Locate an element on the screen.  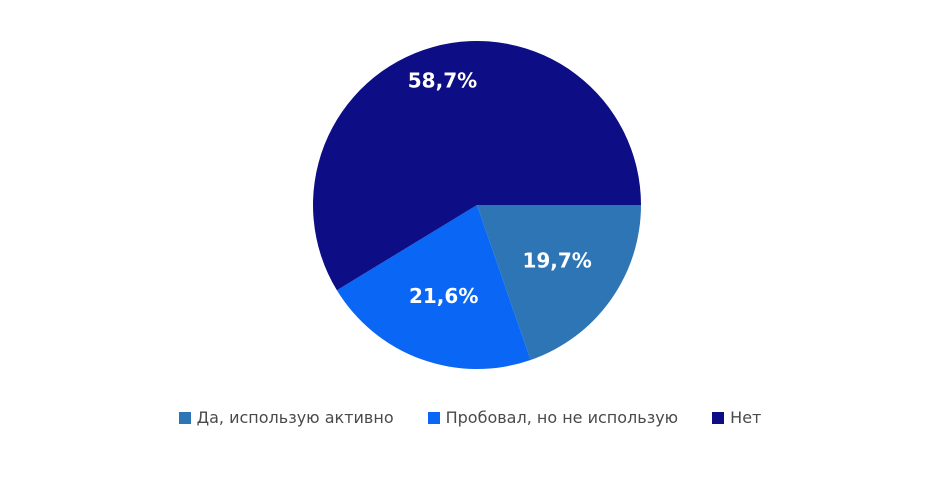
data-label-no: 58,7% is located at coordinates (442, 80).